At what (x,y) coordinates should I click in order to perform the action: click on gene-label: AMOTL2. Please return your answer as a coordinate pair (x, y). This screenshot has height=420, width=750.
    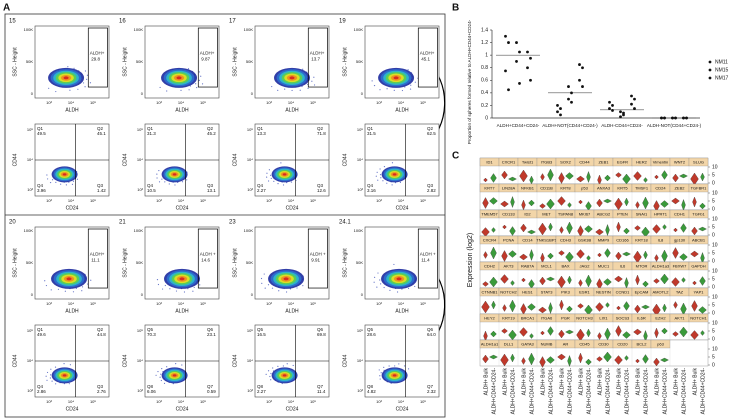
    Looking at the image, I should click on (660, 291).